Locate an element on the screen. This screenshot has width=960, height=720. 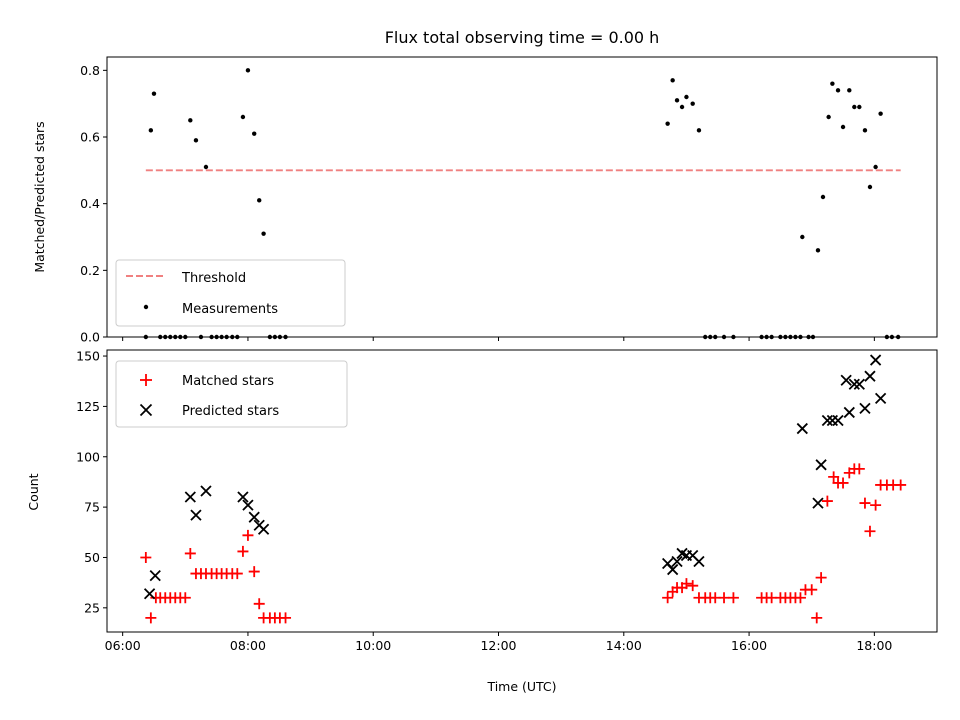
top-y-axis-label: Matched/Predicted stars is located at coordinates (39, 196).